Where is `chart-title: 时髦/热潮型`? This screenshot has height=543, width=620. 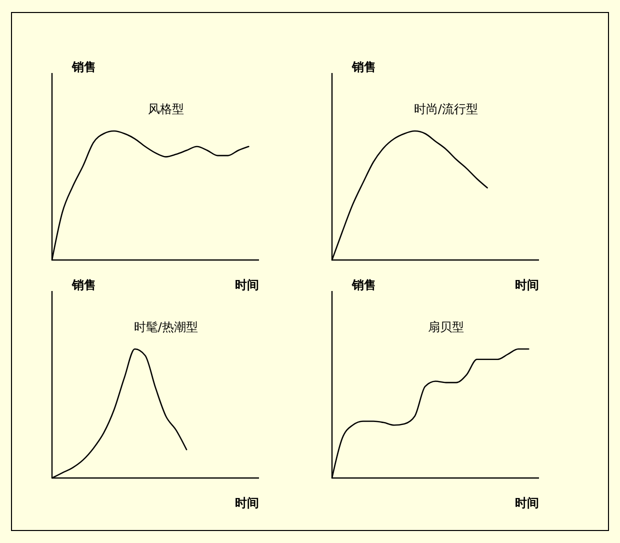
chart-title: 时髦/热潮型 is located at coordinates (166, 327).